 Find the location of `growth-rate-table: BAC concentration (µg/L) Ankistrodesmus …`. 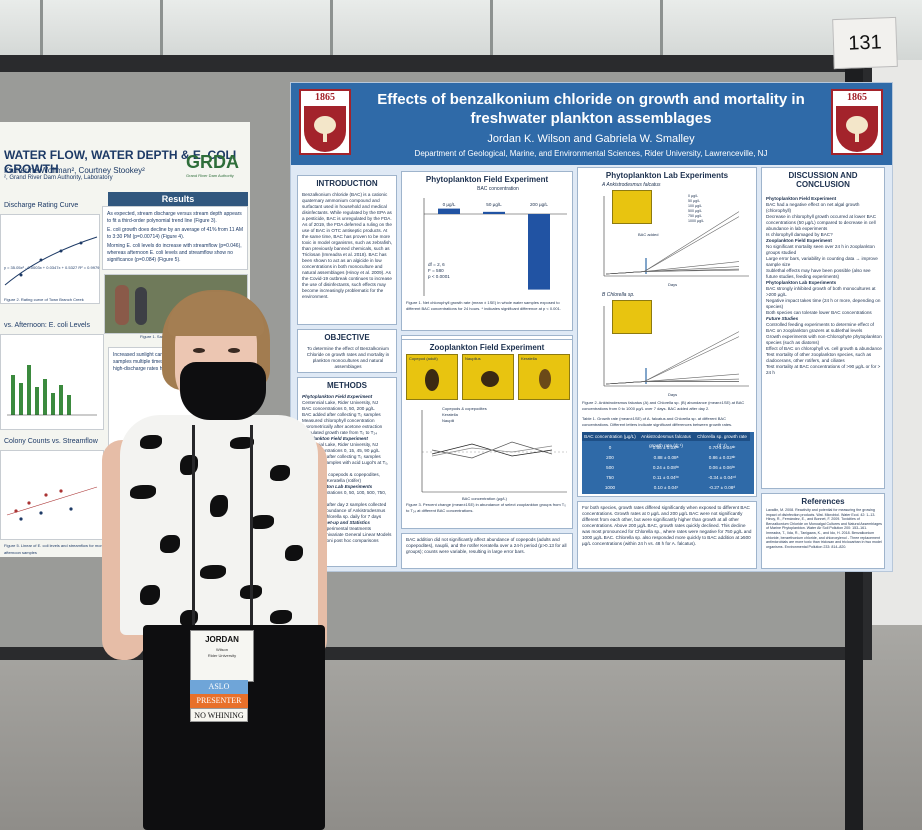

growth-rate-table: BAC concentration (µg/L) Ankistrodesmus … is located at coordinates (668, 463).